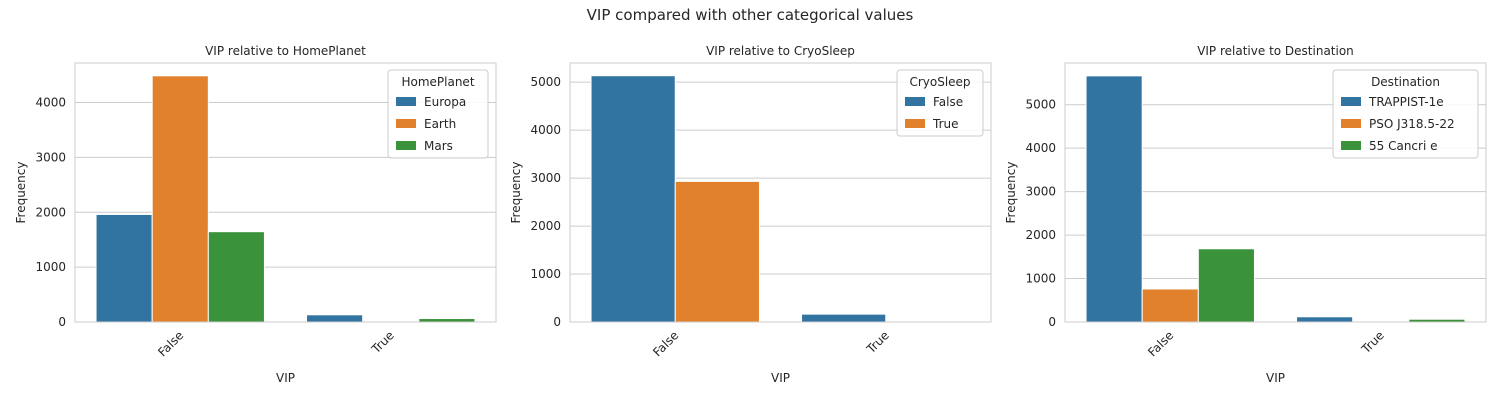  I want to click on bar-true-europa, so click(335, 318).